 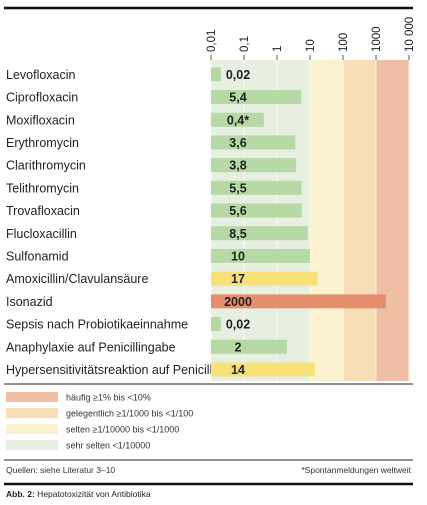 I want to click on value-label-2: 0,4*, so click(x=238, y=120).